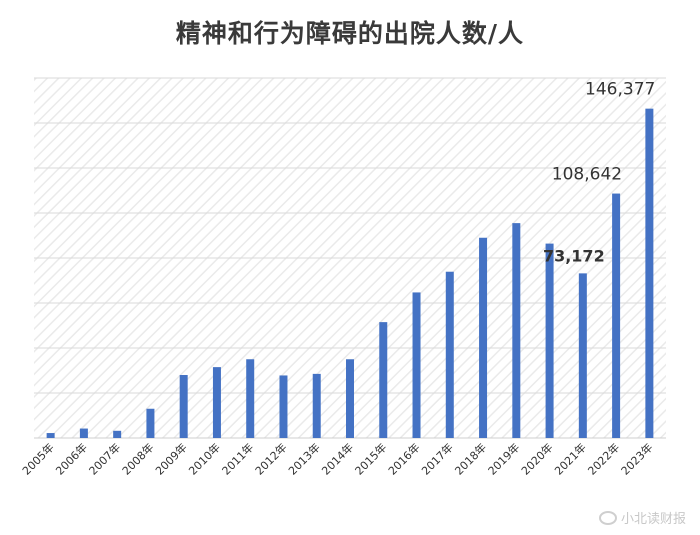 The width and height of the screenshot is (700, 535). I want to click on data-label: 108,642, so click(587, 175).